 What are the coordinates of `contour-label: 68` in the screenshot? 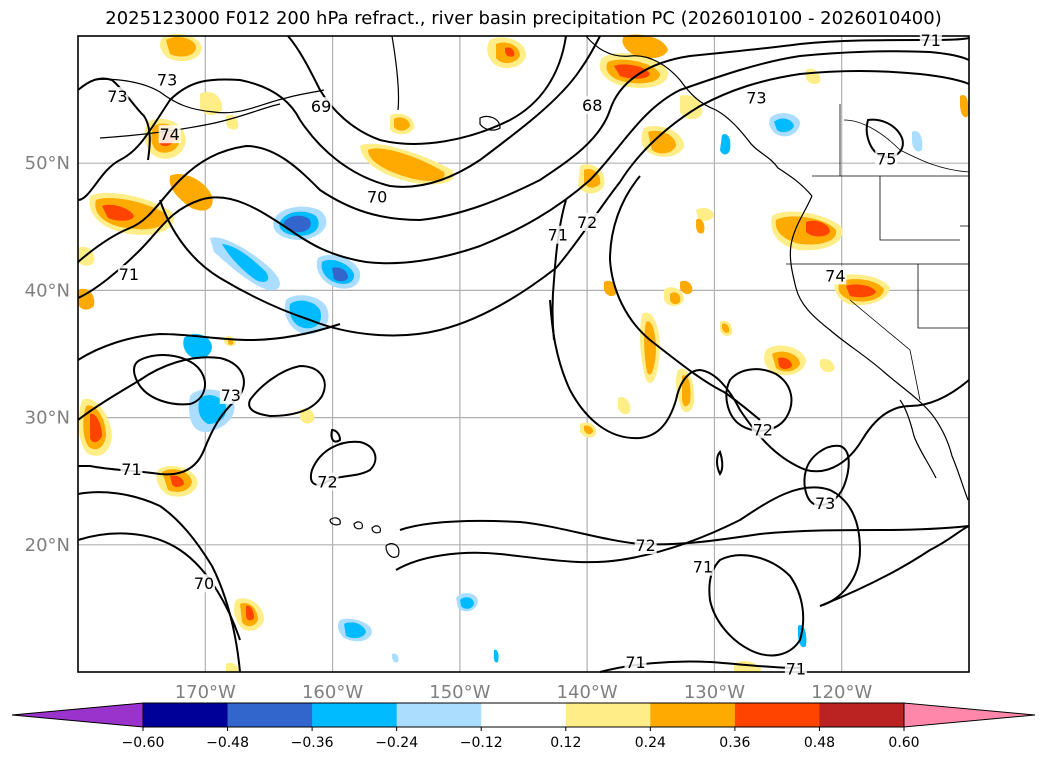 It's located at (592, 105).